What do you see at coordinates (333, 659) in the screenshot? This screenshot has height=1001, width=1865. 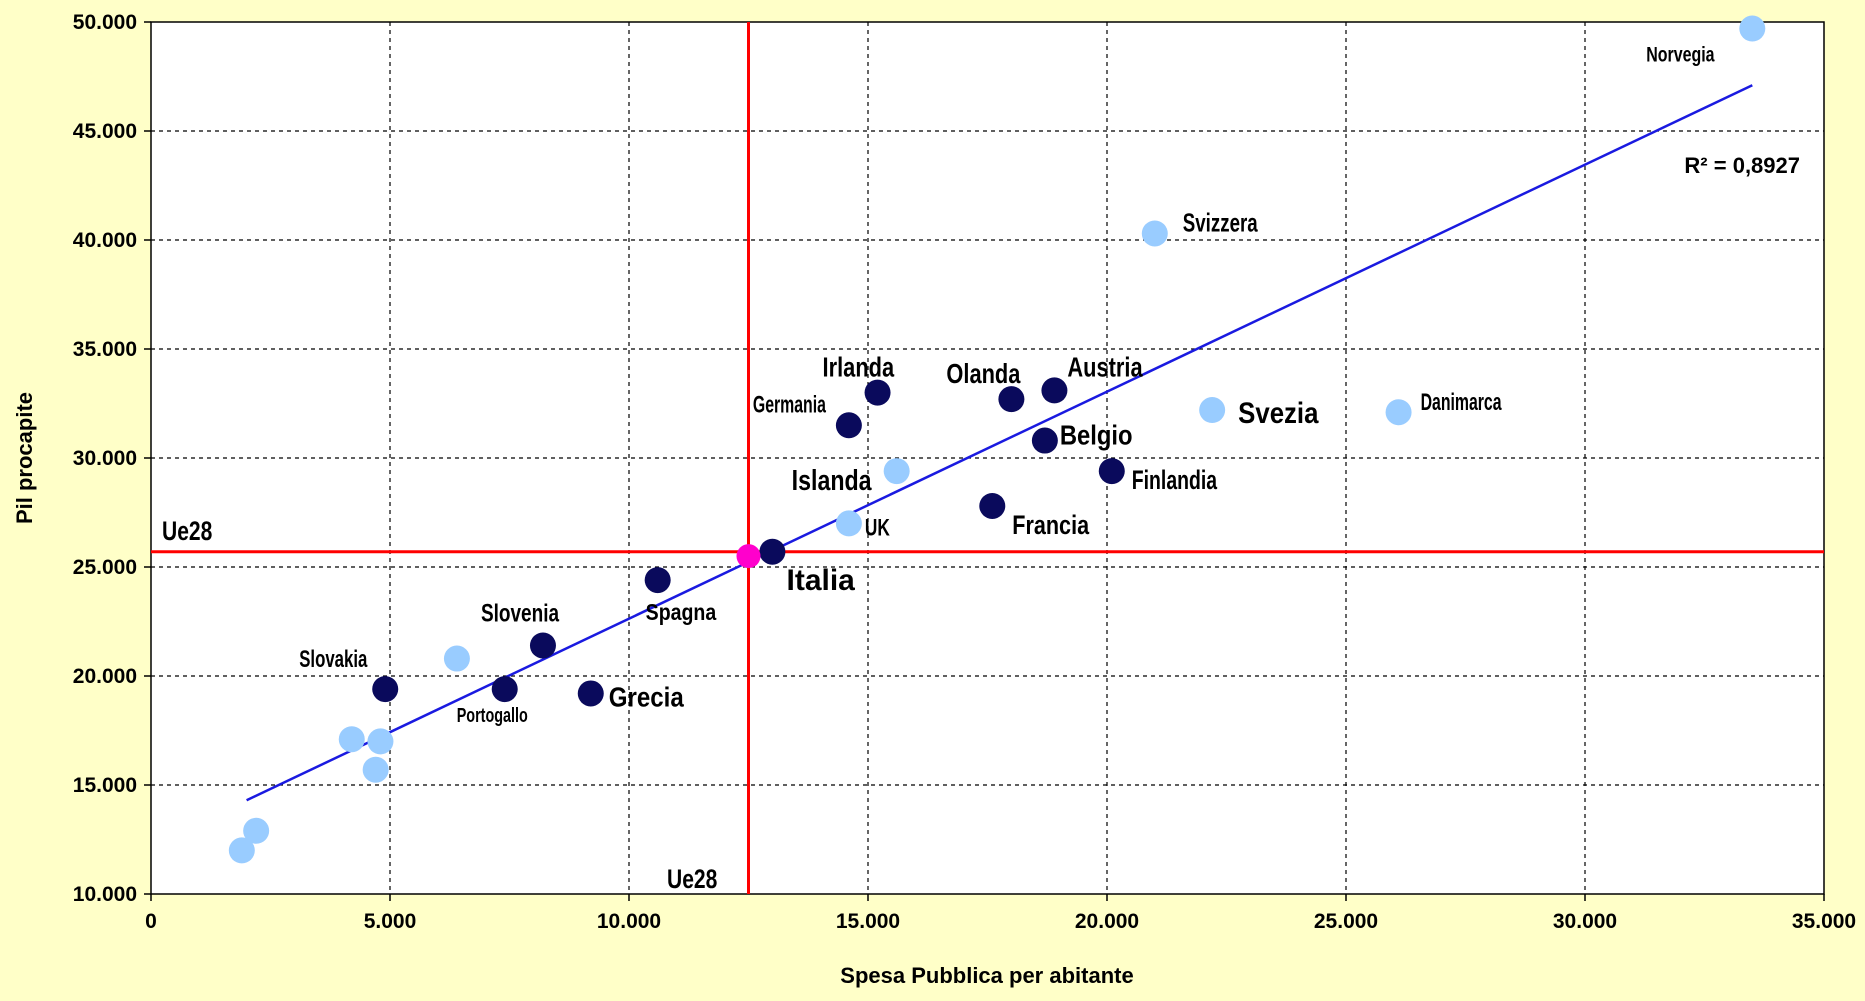 I see `point-label-slovakia: Slovakia` at bounding box center [333, 659].